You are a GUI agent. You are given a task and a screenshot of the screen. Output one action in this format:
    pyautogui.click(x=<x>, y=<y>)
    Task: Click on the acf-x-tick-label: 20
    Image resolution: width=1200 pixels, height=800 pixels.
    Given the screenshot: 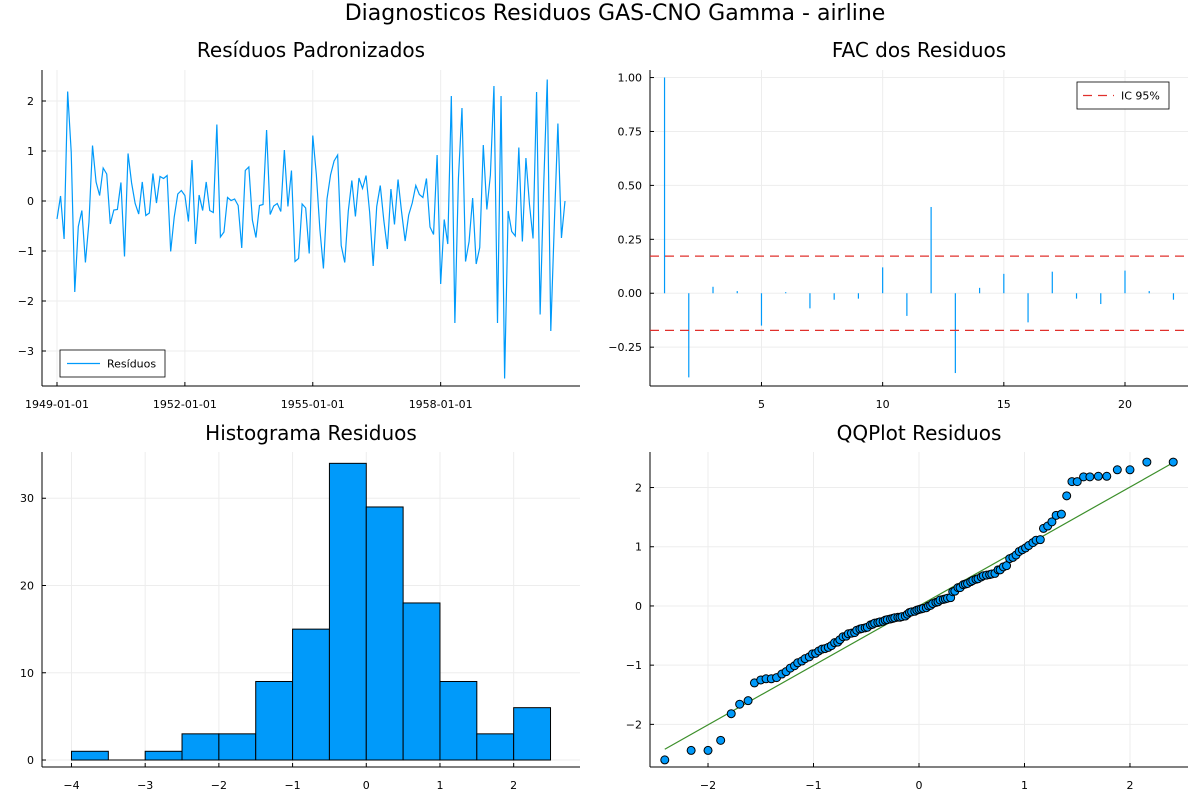 What is the action you would take?
    pyautogui.click(x=1125, y=404)
    